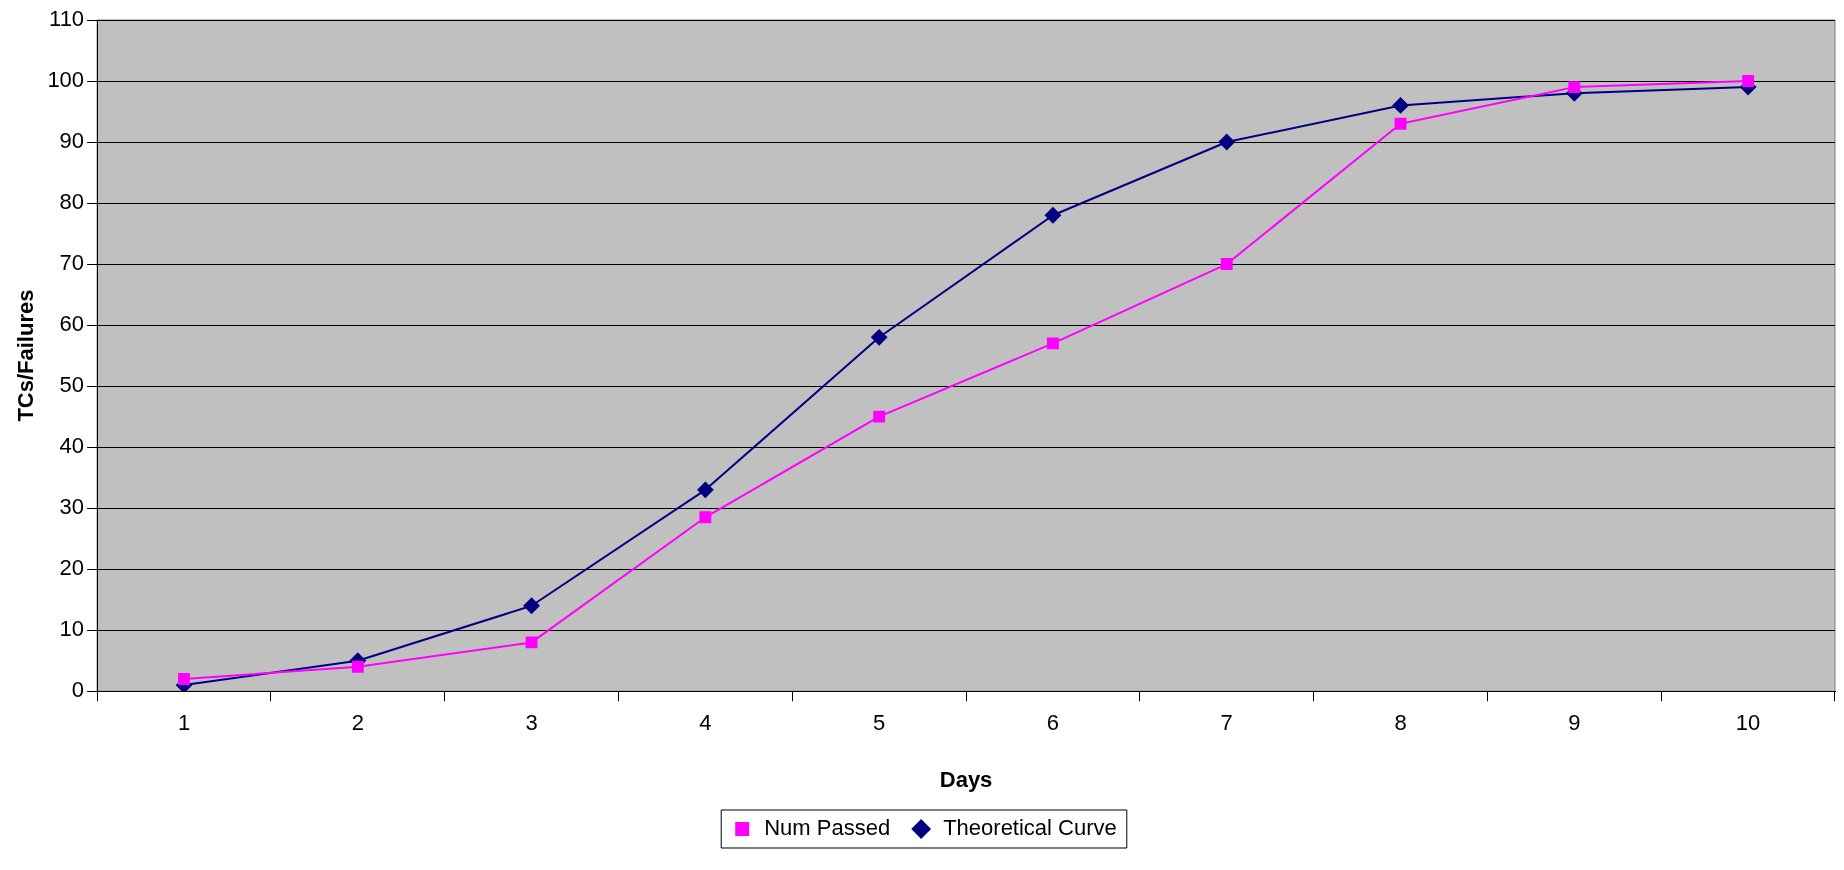  What do you see at coordinates (1748, 723) in the screenshot?
I see `x-tick-label: 10` at bounding box center [1748, 723].